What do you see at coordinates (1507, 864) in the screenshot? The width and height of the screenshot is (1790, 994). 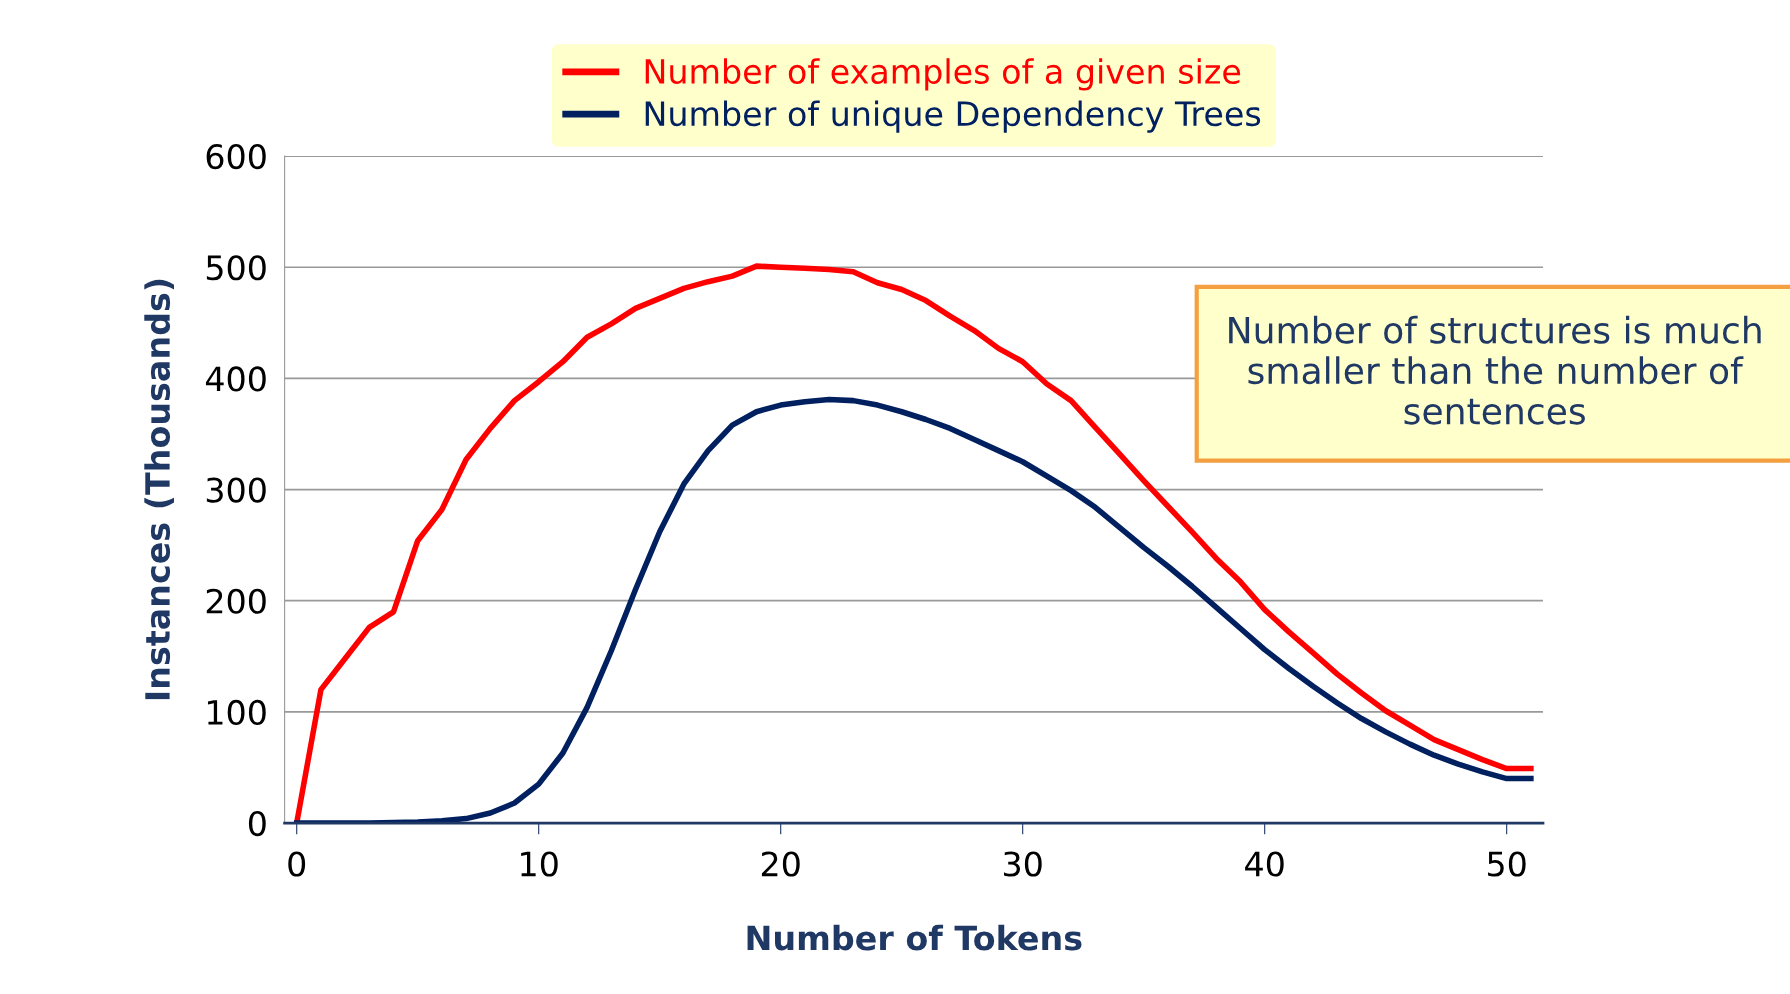 I see `x-tick-label: 50` at bounding box center [1507, 864].